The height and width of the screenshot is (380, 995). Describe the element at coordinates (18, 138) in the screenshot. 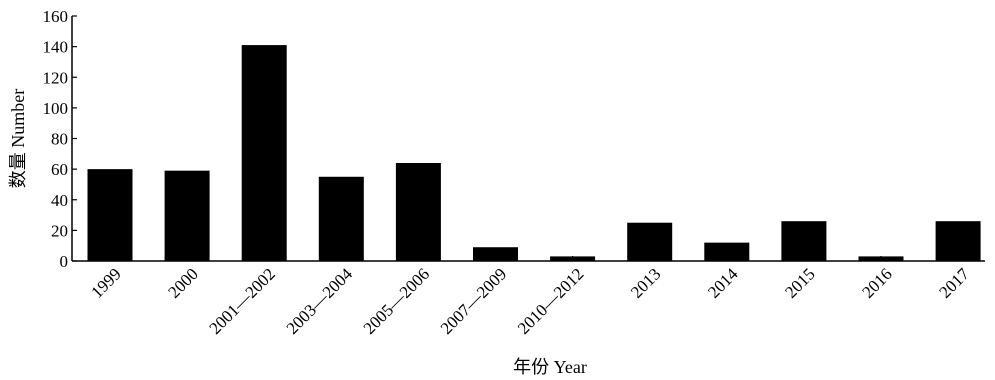

I see `y-axis-label: 数量 Number` at that location.